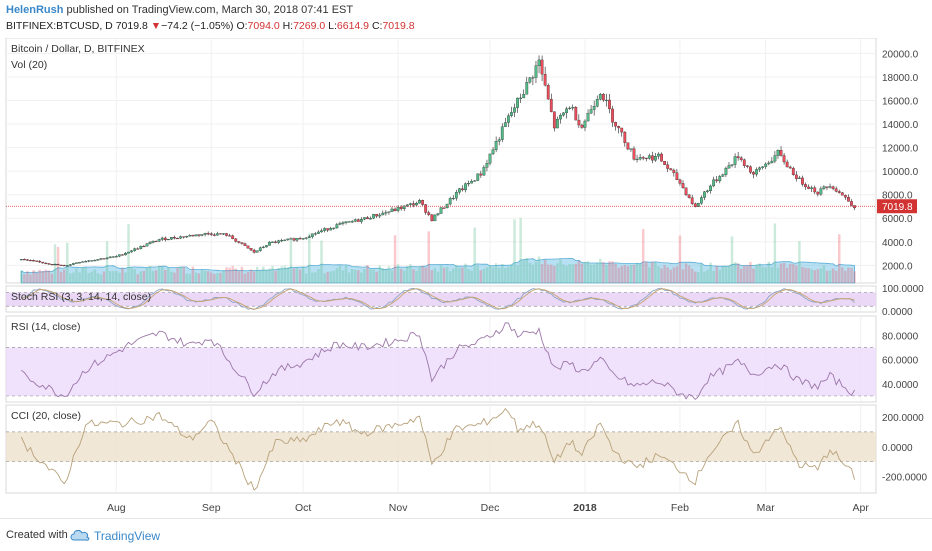 The height and width of the screenshot is (551, 932). I want to click on tradingview-cloud-icon, so click(80, 535).